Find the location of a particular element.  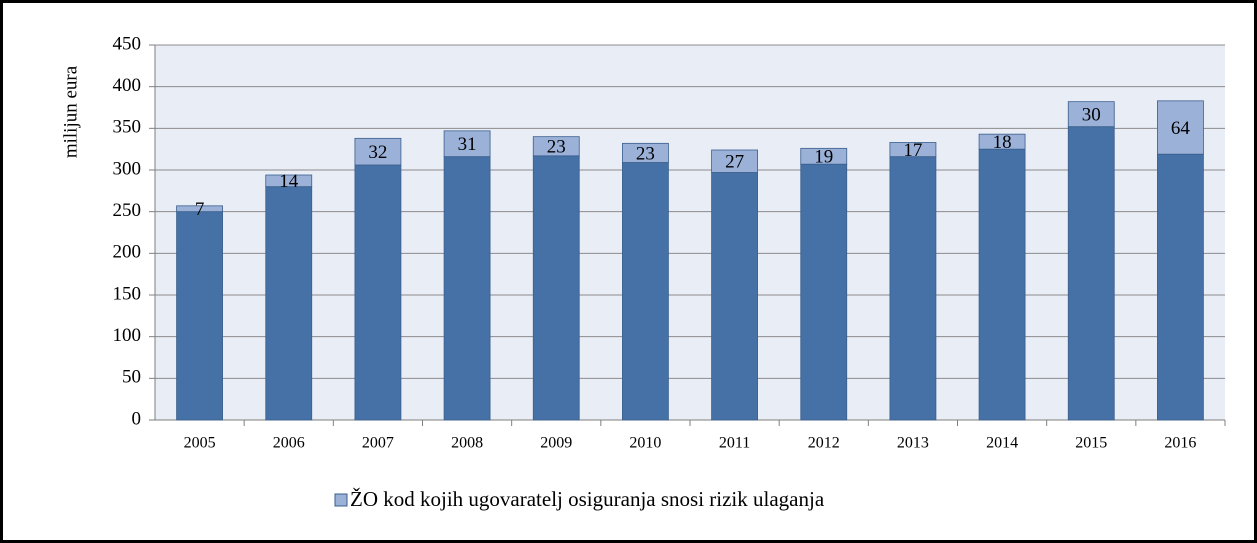

x-tick-label: 2007 is located at coordinates (378, 443).